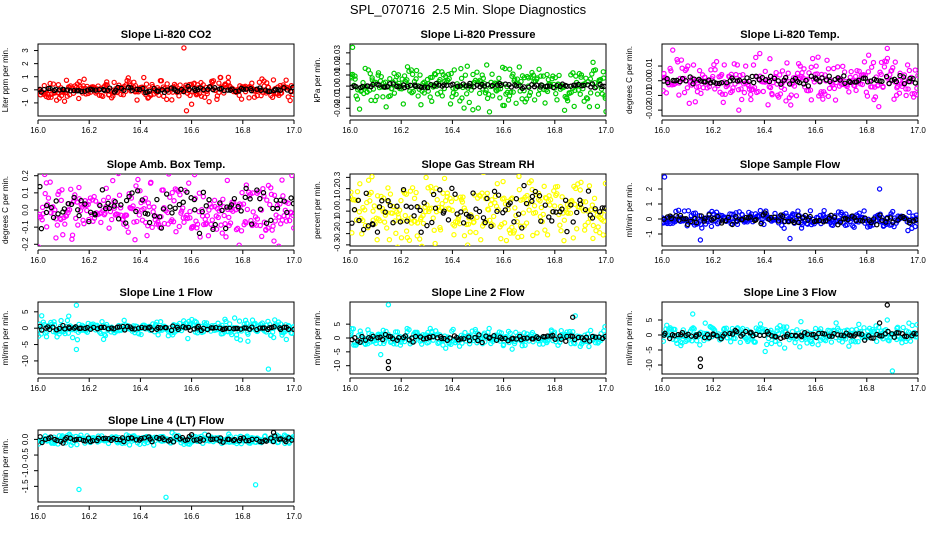 The height and width of the screenshot is (540, 936). Describe the element at coordinates (25, 193) in the screenshot. I see `y-tick-label: 0.1` at that location.